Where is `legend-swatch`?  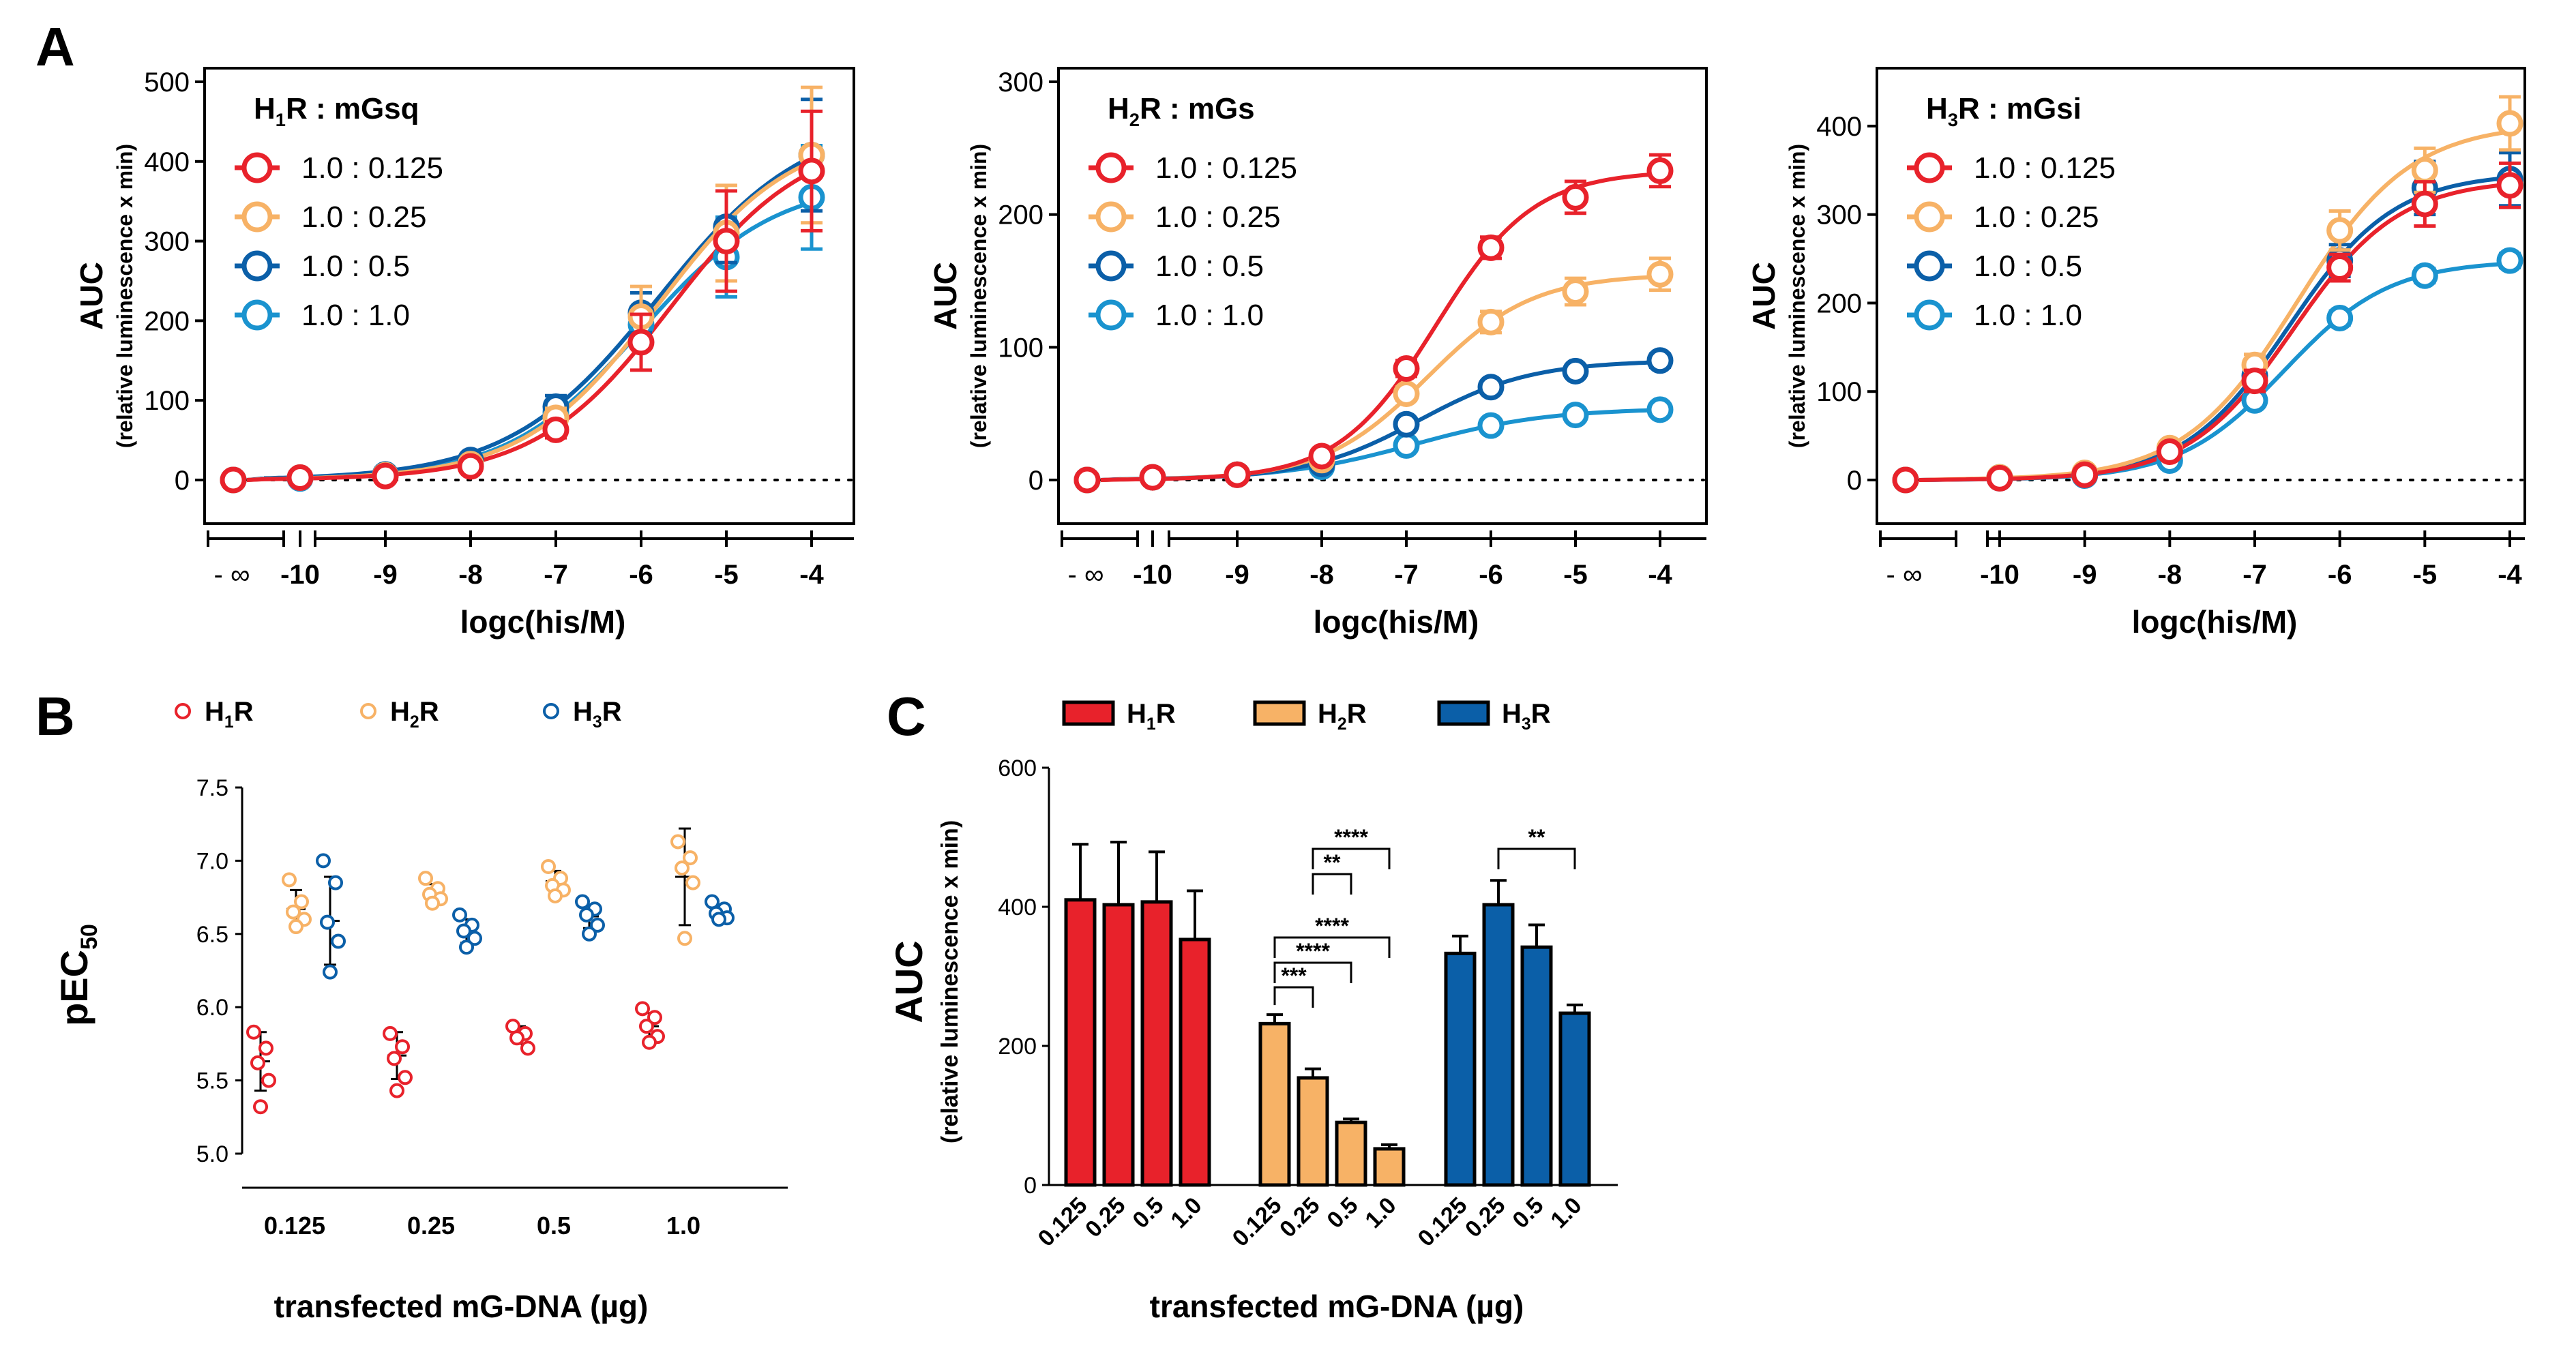
legend-swatch is located at coordinates (1463, 713).